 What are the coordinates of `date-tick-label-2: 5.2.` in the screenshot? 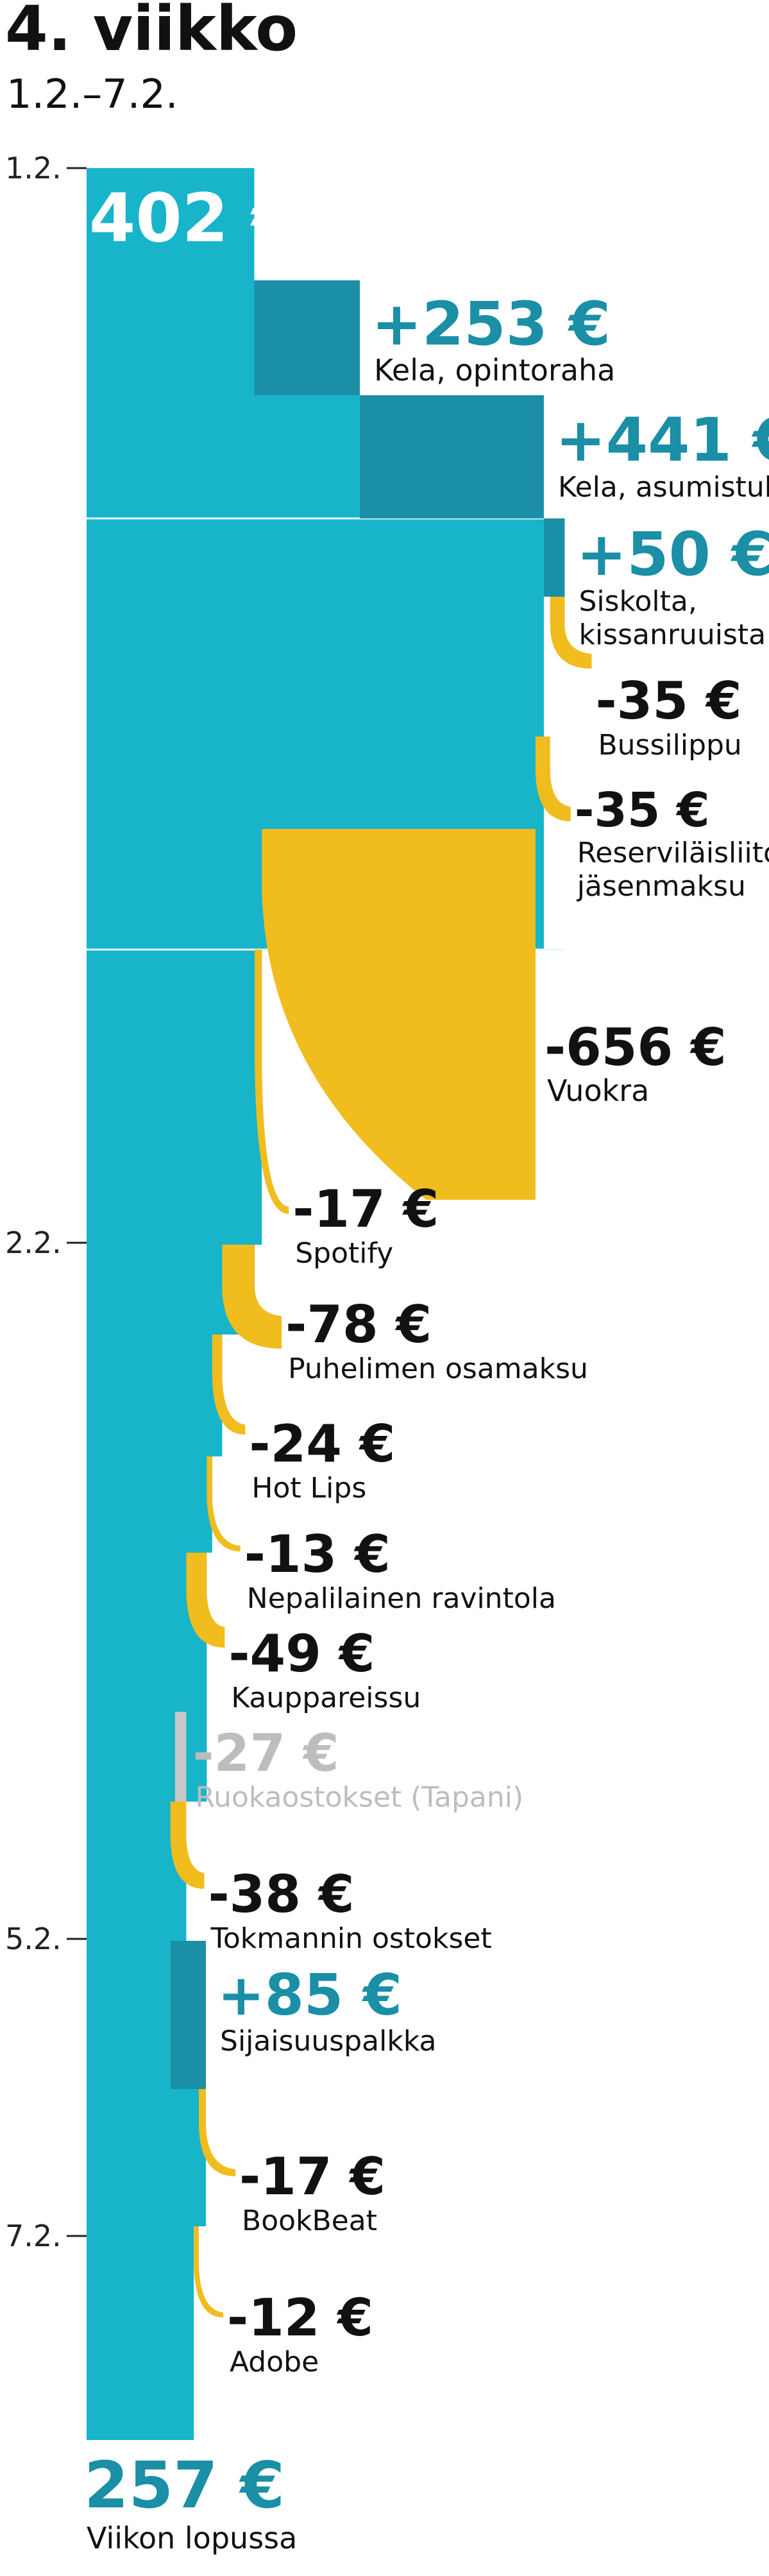 It's located at (33, 1939).